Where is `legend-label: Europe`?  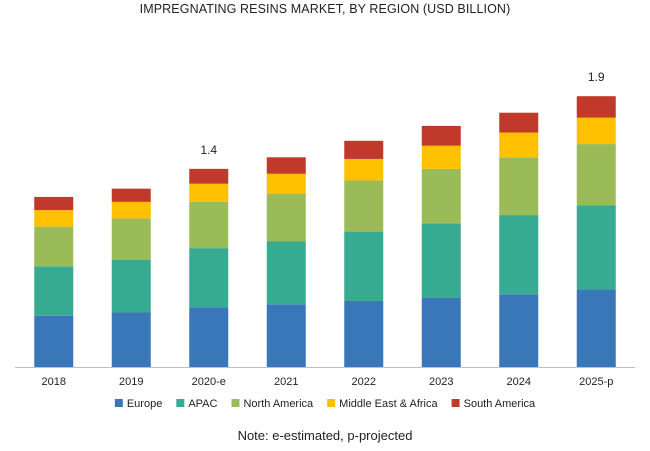 legend-label: Europe is located at coordinates (144, 404).